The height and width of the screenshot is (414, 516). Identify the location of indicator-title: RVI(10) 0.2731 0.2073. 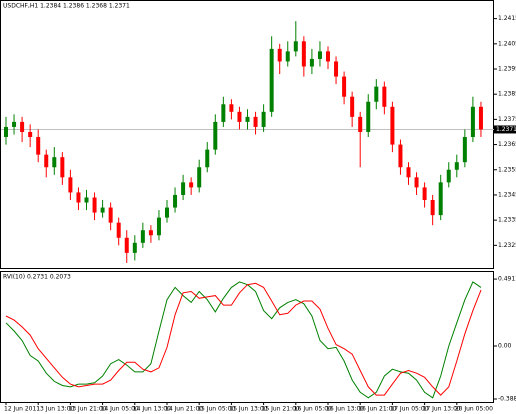
(37, 277).